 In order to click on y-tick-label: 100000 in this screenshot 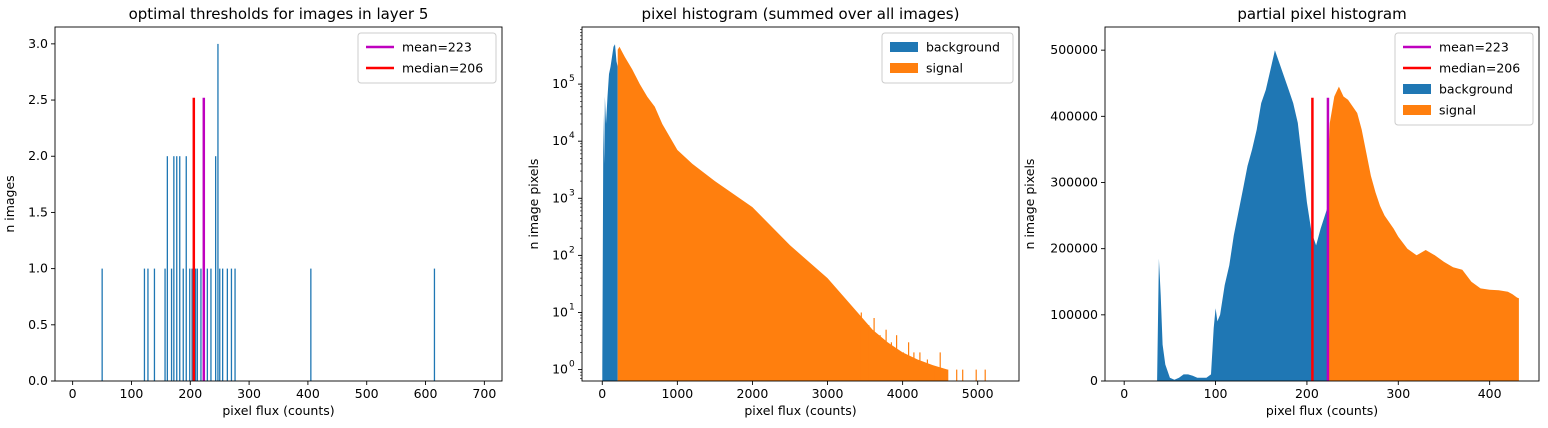, I will do `click(1074, 314)`.